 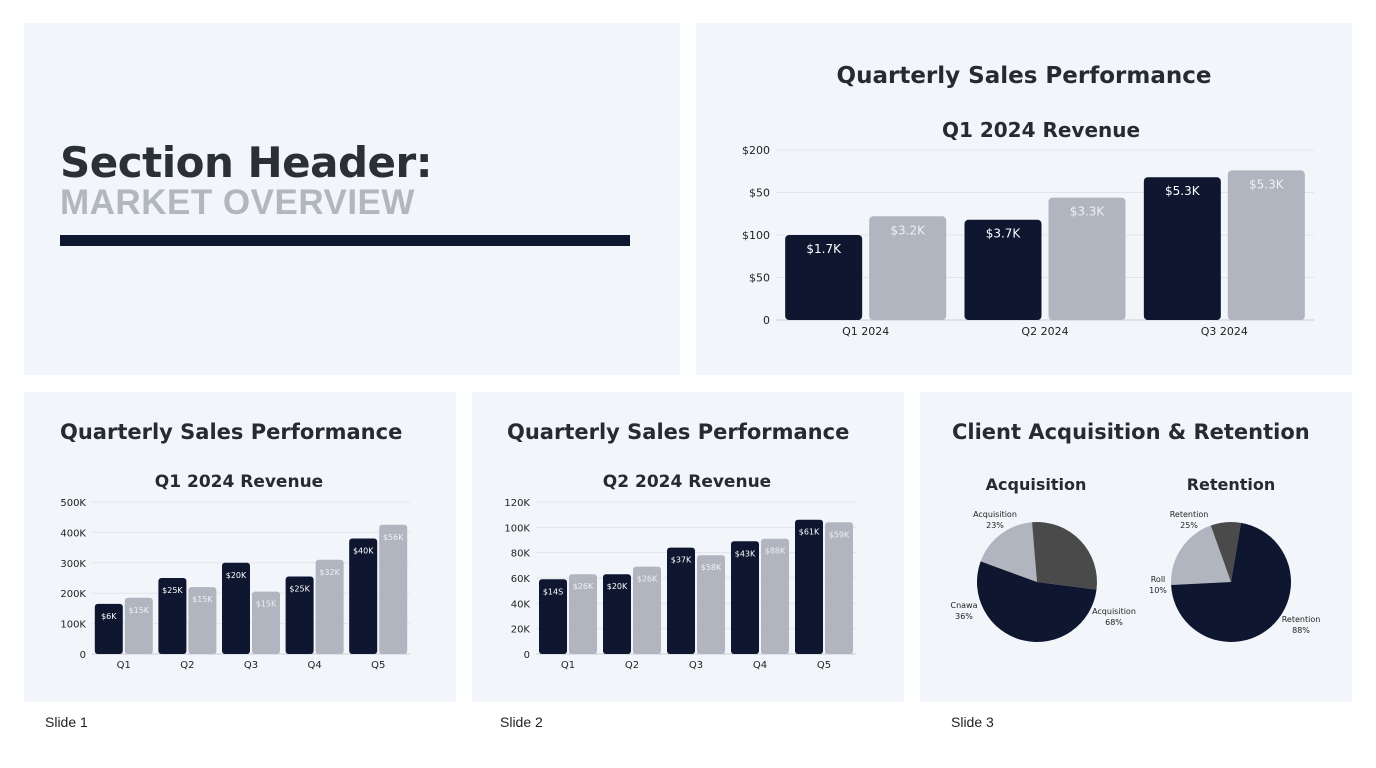 What do you see at coordinates (521, 604) in the screenshot?
I see `y-tick-label: 40K` at bounding box center [521, 604].